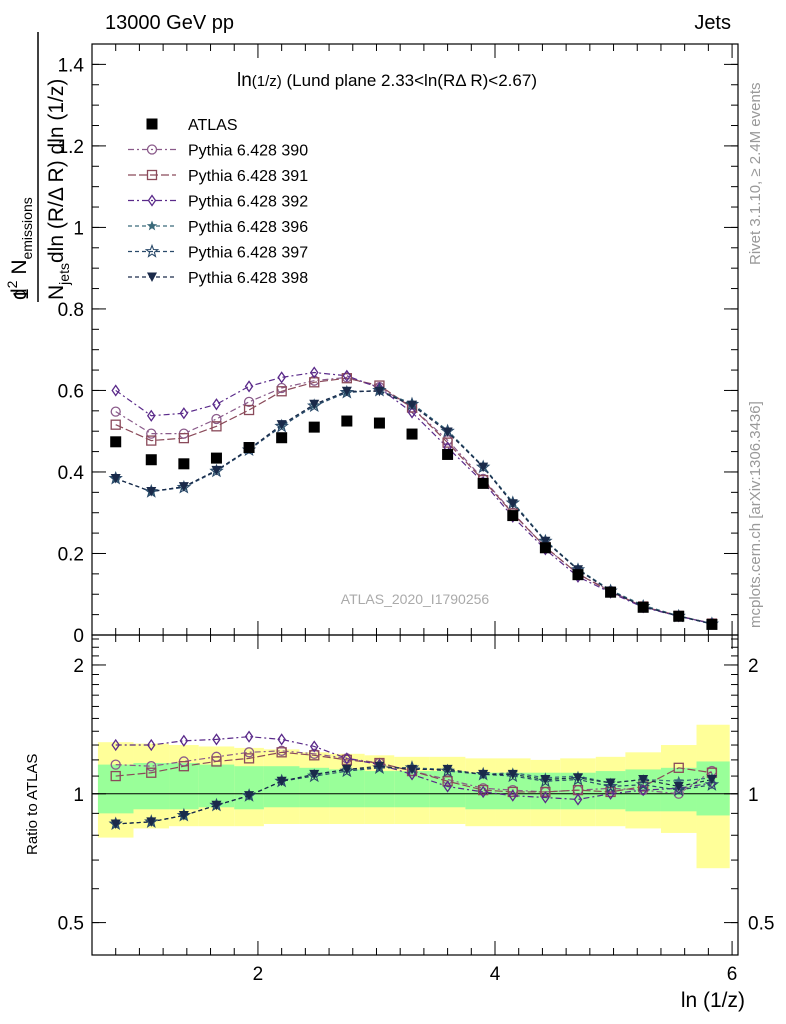 The image size is (786, 1024). I want to click on ylabel-d2: d, so click(19, 294).